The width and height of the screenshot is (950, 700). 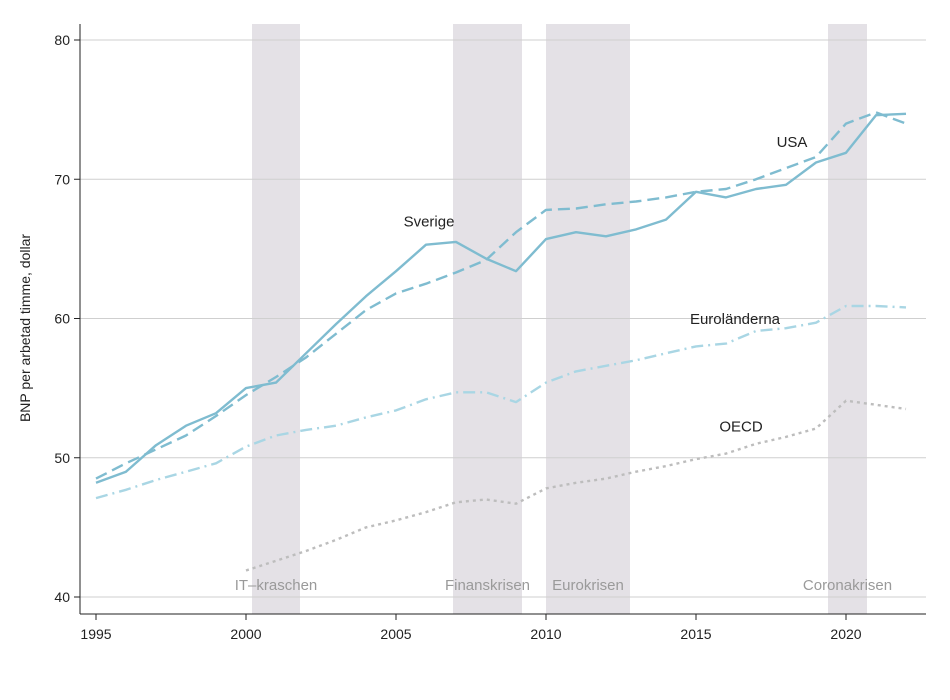 I want to click on x-tick-label-2015: 2015, so click(x=695, y=634).